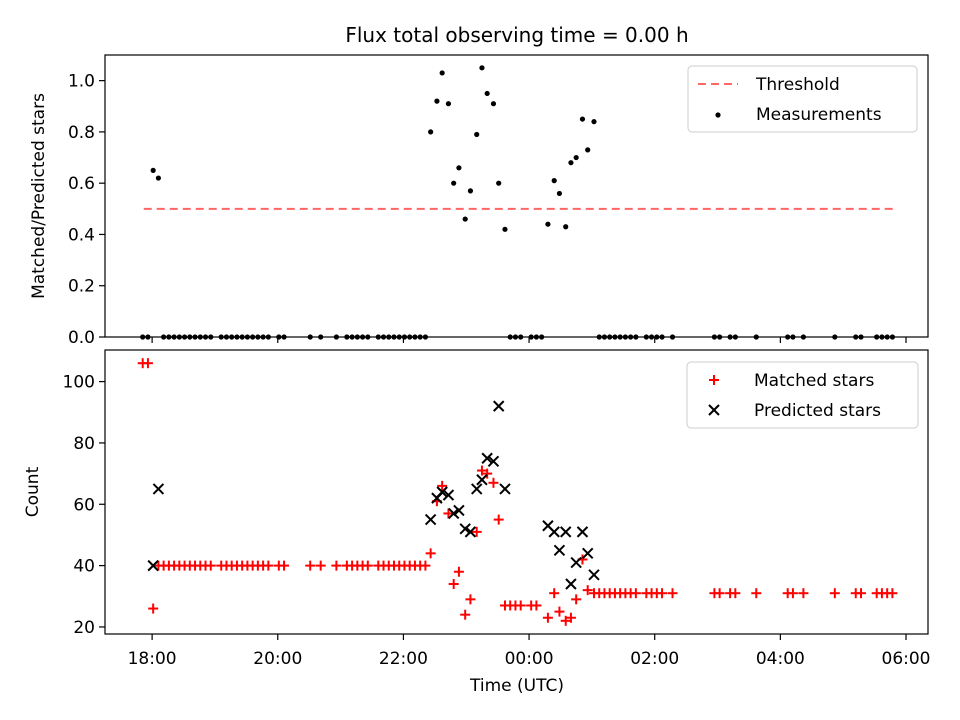 Image resolution: width=960 pixels, height=720 pixels. I want to click on count-y-tick-label: 80, so click(84, 444).